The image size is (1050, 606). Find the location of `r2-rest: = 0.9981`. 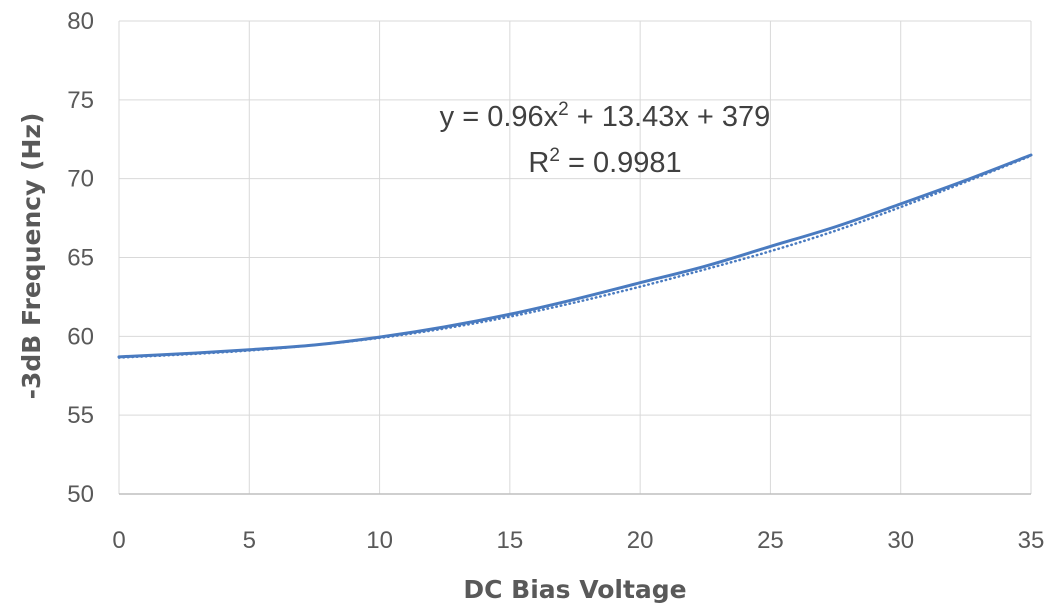

r2-rest: = 0.9981 is located at coordinates (621, 163).